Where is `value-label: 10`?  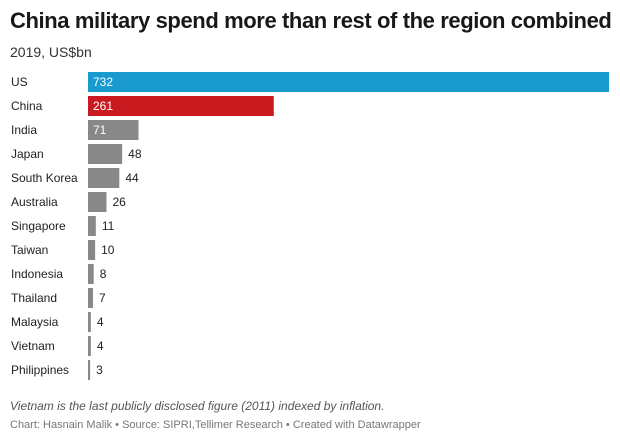 value-label: 10 is located at coordinates (108, 250).